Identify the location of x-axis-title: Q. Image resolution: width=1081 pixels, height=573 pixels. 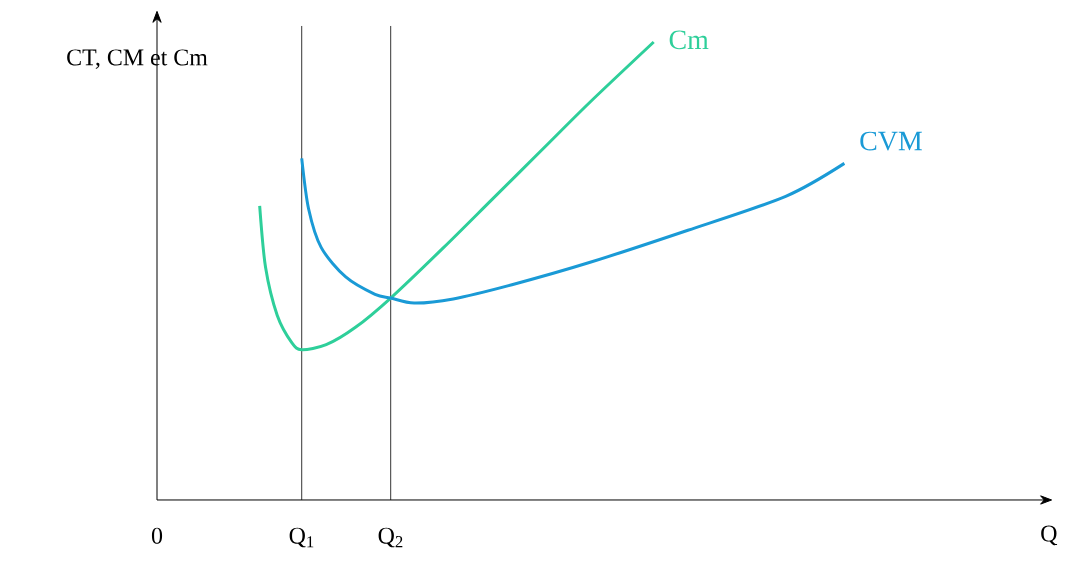
(1049, 535).